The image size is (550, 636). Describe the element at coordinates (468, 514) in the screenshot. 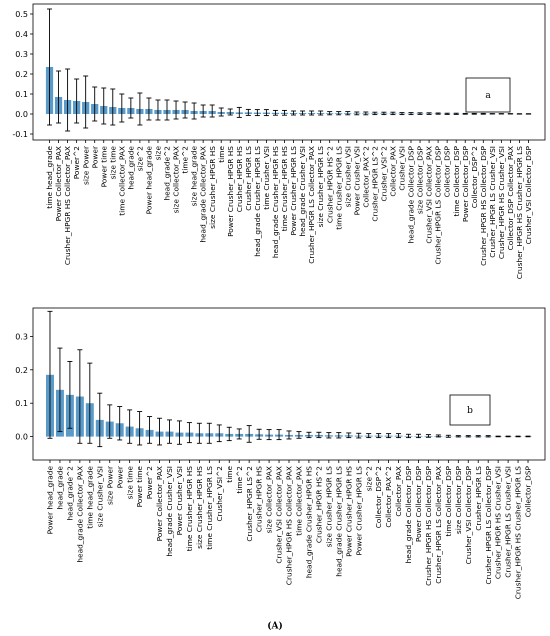

I see `x-tick-label: Crusher_VSI Collector_DSP` at that location.